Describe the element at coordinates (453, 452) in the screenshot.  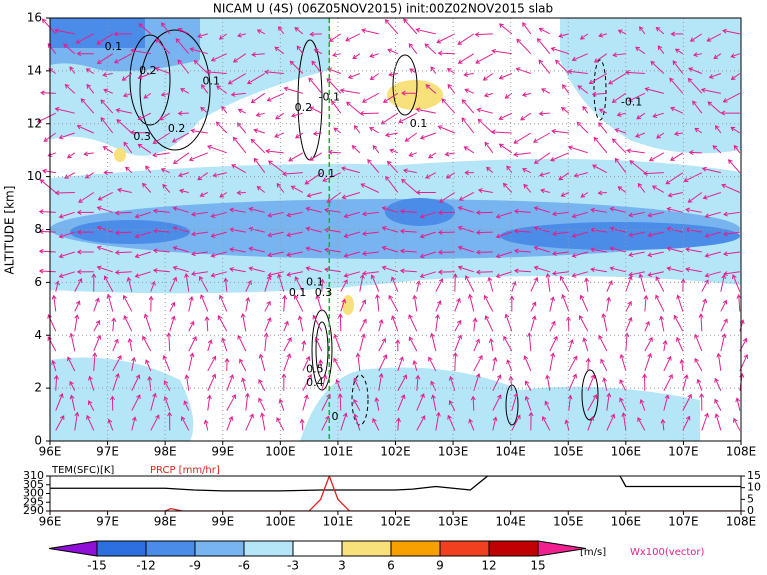
I see `x-tick-label: 103E` at that location.